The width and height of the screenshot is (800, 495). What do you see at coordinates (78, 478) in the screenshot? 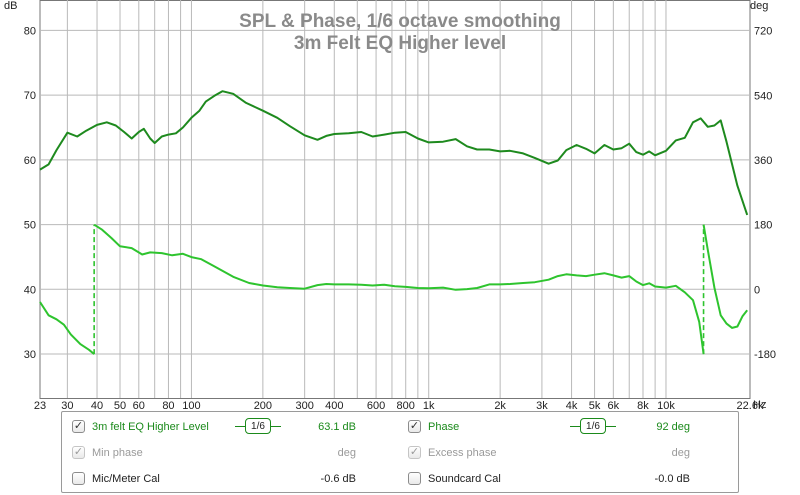
I see `mic-cal-checkbox` at bounding box center [78, 478].